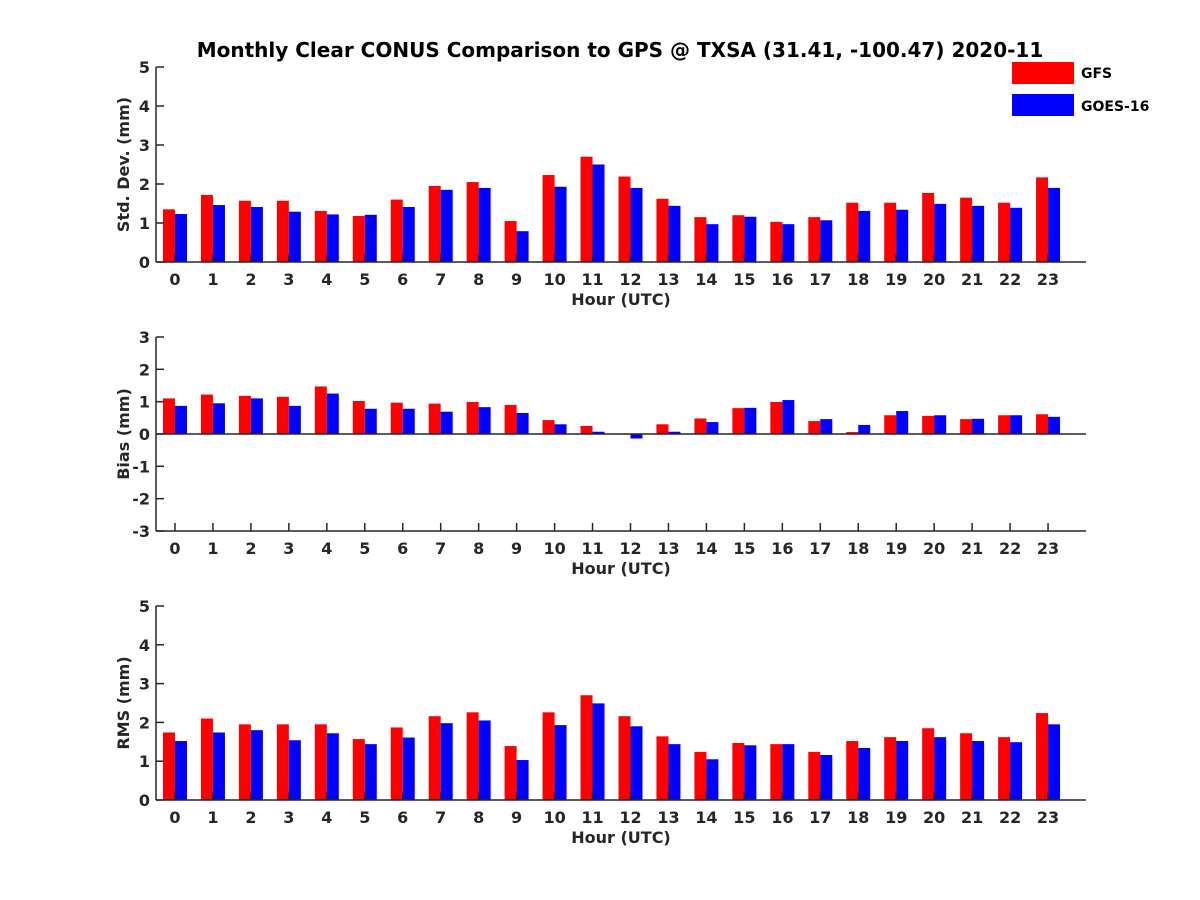  What do you see at coordinates (141, 466) in the screenshot?
I see `bias-y-tick-label: -1` at bounding box center [141, 466].